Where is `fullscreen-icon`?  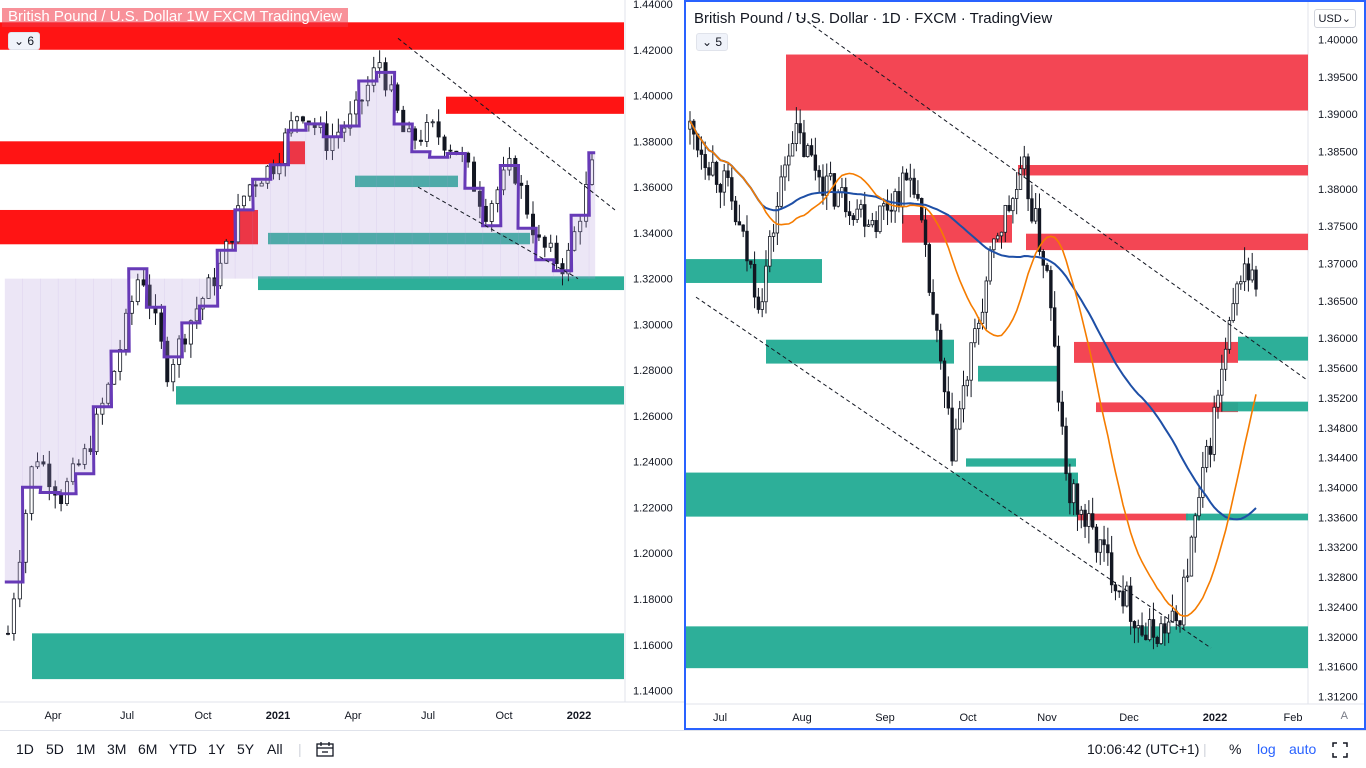 fullscreen-icon is located at coordinates (1340, 750).